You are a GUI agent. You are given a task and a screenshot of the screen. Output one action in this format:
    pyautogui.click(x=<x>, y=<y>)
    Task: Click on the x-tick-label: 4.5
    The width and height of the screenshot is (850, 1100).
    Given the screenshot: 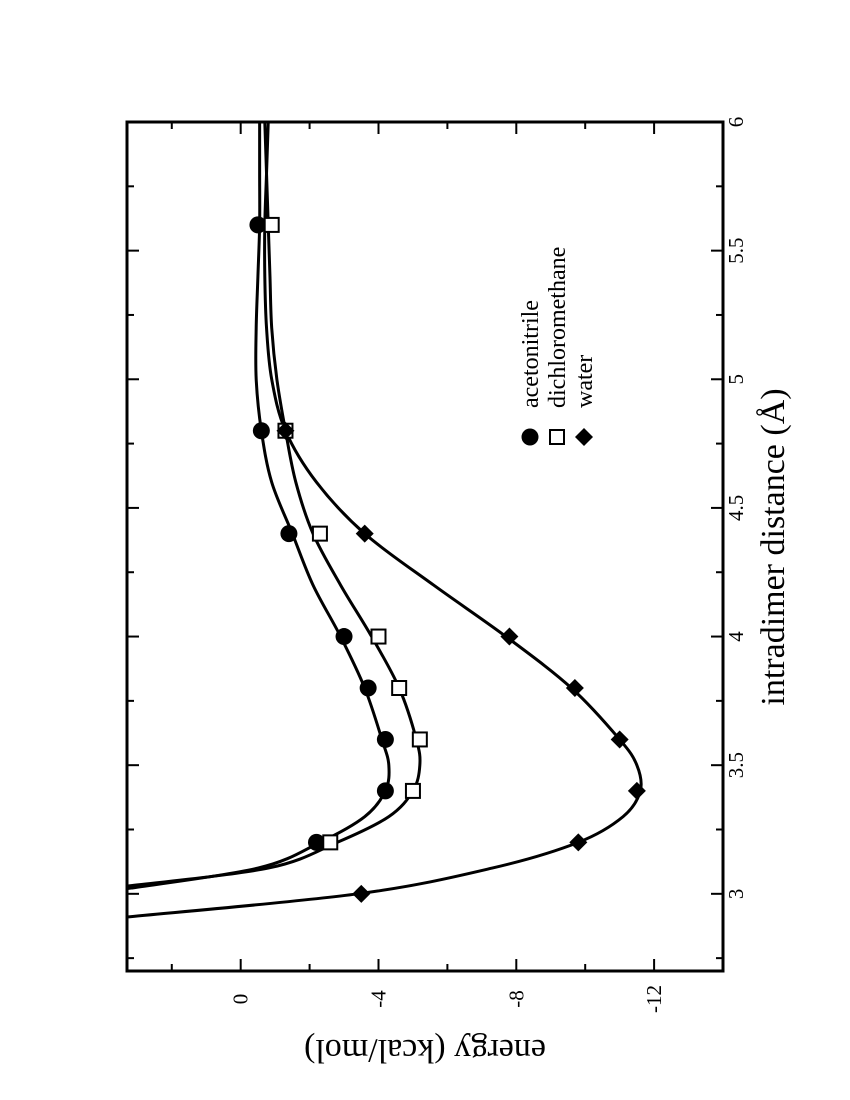 What is the action you would take?
    pyautogui.click(x=736, y=508)
    